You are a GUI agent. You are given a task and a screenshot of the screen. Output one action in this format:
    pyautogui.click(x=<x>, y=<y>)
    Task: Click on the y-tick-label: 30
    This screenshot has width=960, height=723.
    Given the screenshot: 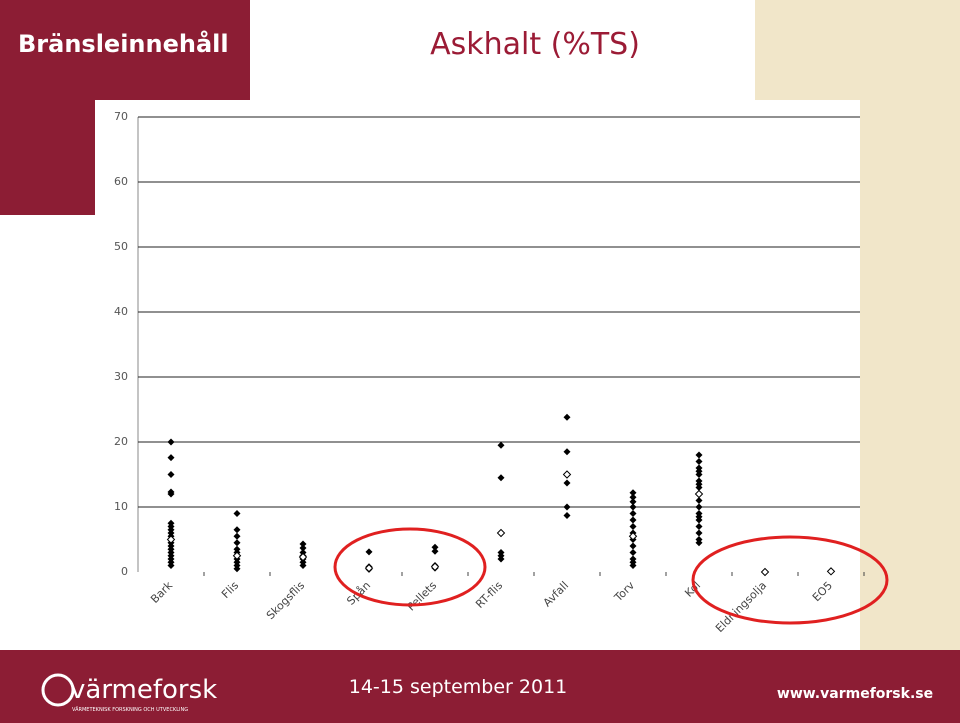 What is the action you would take?
    pyautogui.click(x=121, y=376)
    